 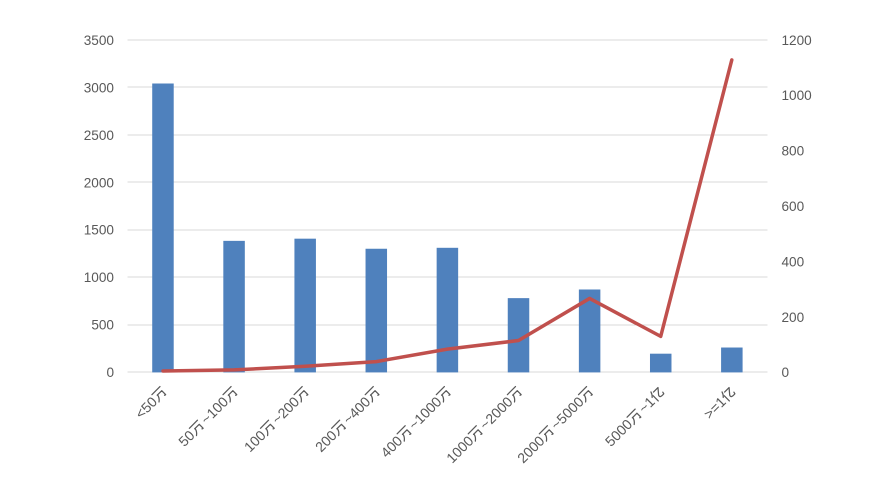 I want to click on svg-text: 600, so click(x=793, y=206).